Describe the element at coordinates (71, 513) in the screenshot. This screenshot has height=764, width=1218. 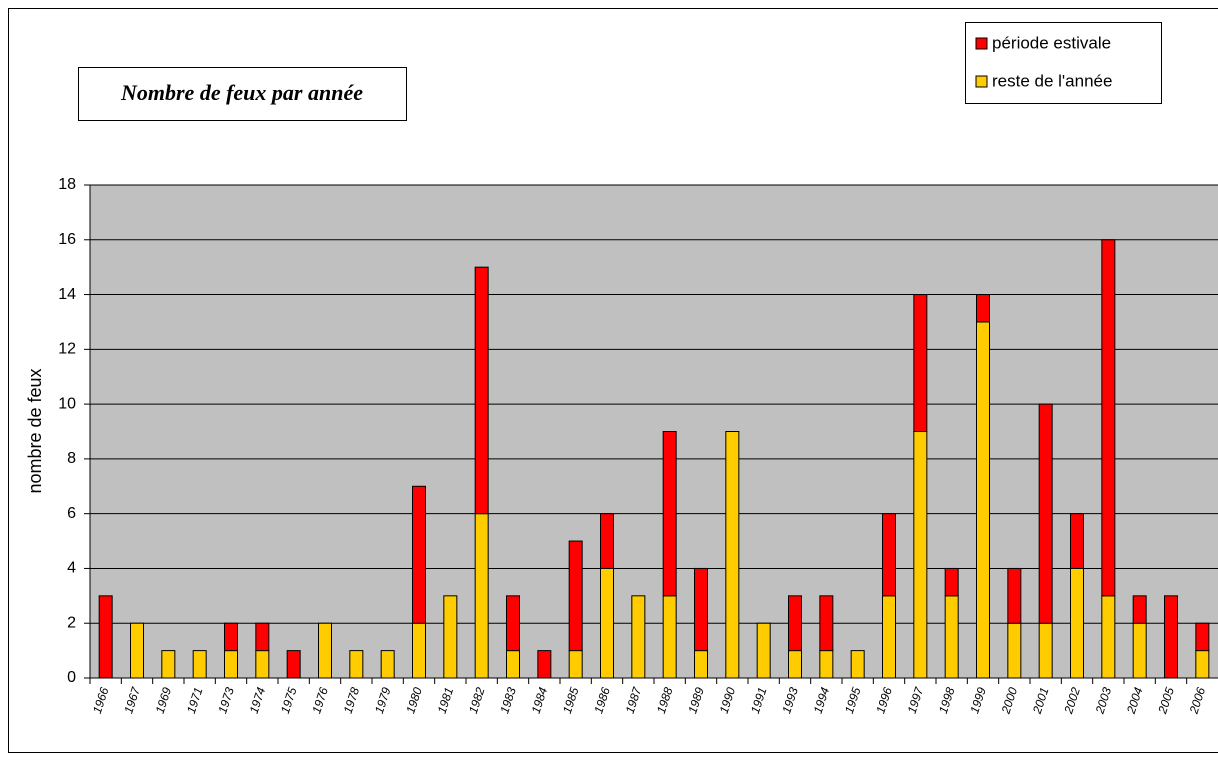
I see `y-tick-label: 6` at that location.